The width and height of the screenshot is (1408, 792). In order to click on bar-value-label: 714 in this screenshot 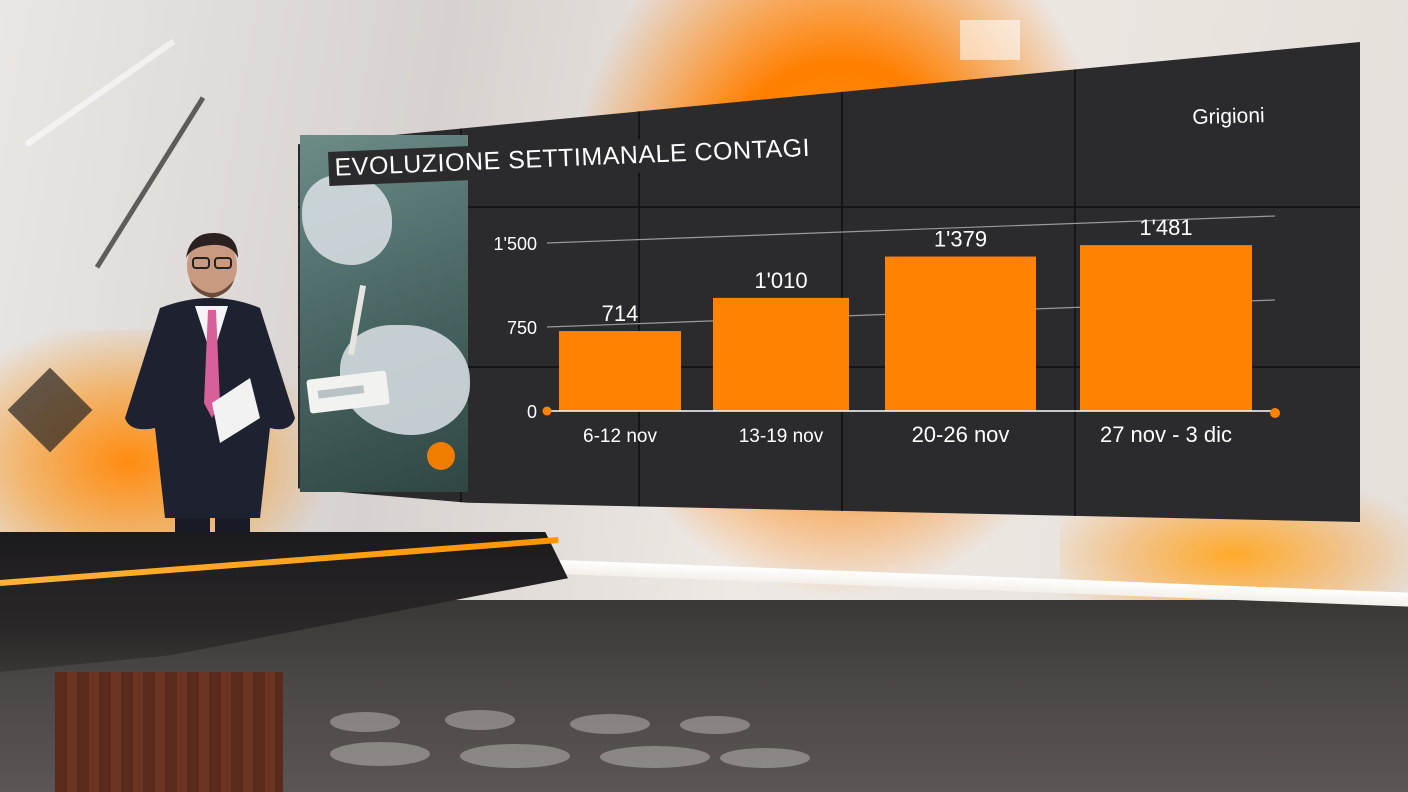, I will do `click(620, 313)`.